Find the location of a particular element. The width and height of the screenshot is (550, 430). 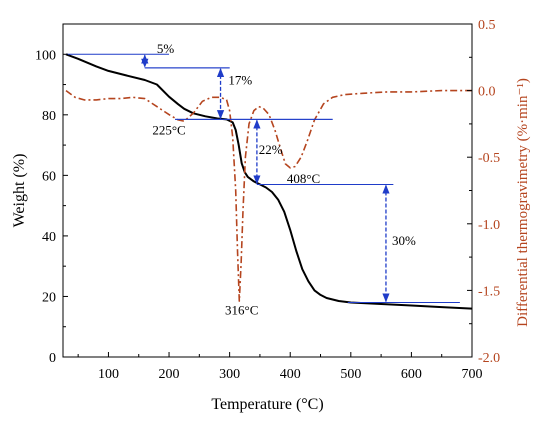

x-axis-title: Temperature (°C) is located at coordinates (267, 404).